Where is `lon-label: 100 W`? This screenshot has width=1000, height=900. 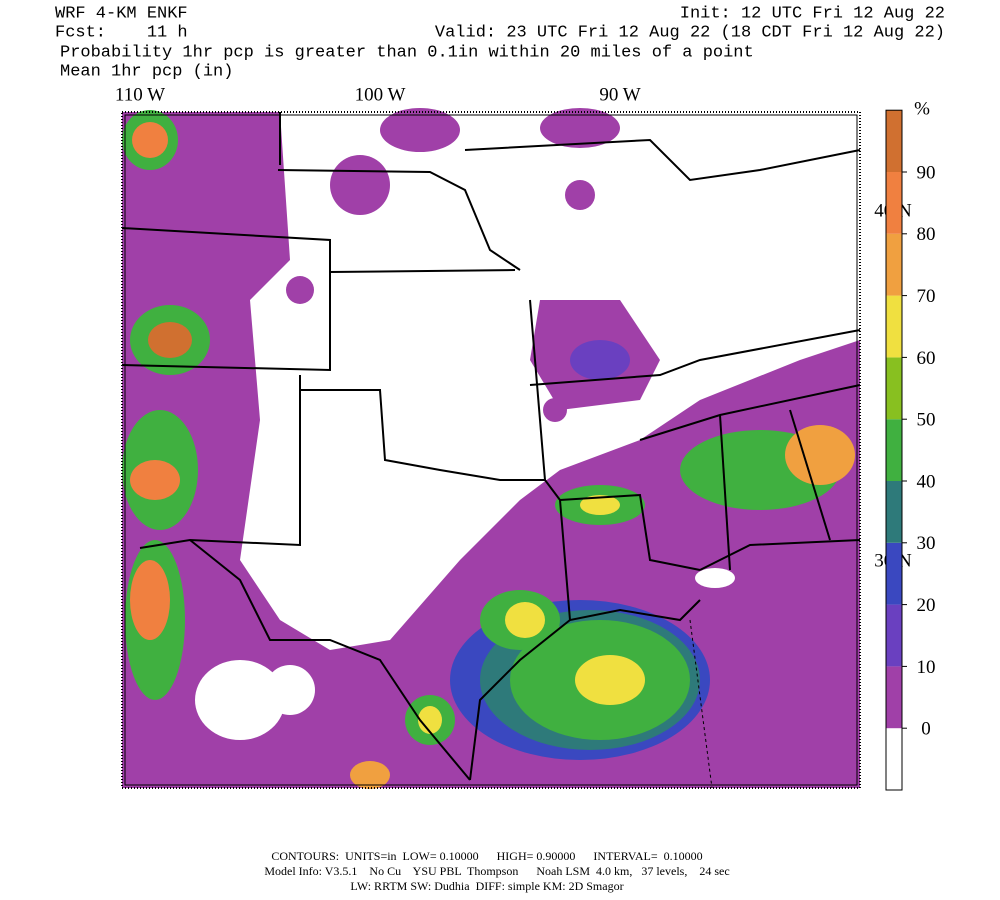
lon-label: 100 W is located at coordinates (380, 94).